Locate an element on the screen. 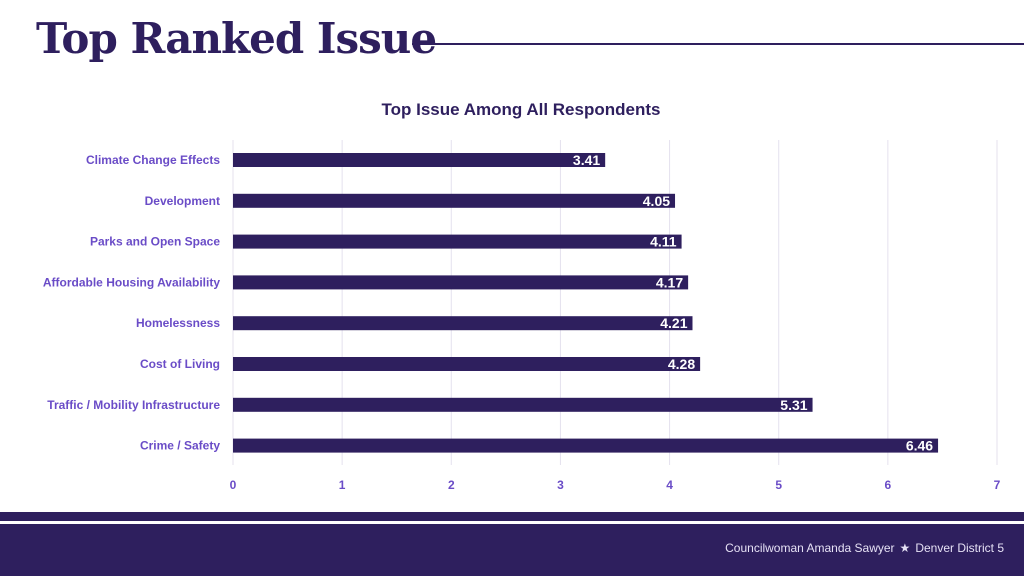 Image resolution: width=1024 pixels, height=576 pixels. category-label: Parks and Open Space is located at coordinates (155, 242).